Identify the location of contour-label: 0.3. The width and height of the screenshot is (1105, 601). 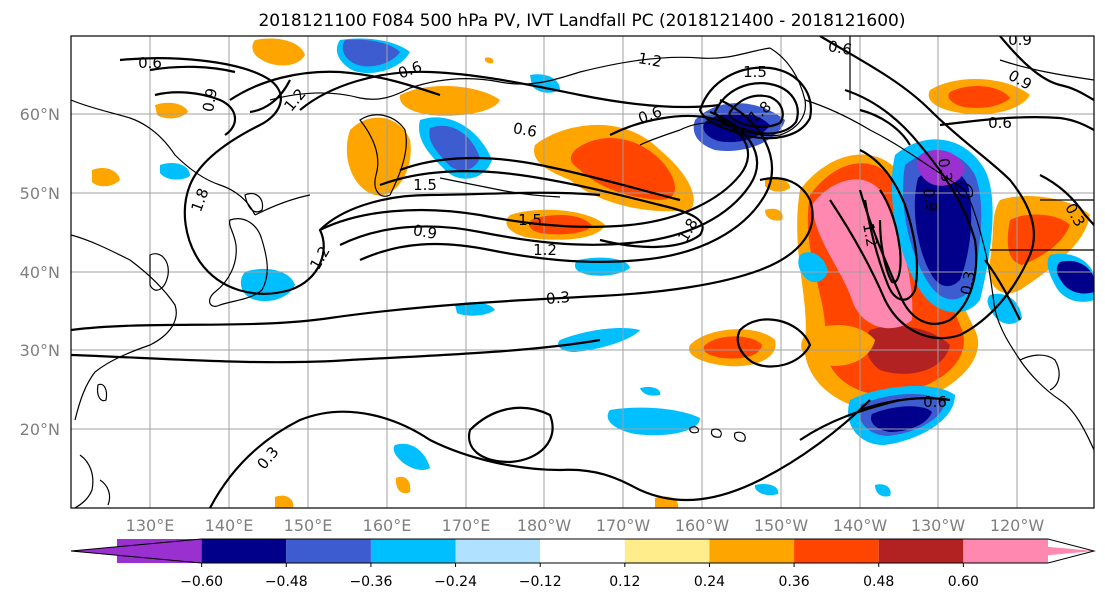
(557, 298).